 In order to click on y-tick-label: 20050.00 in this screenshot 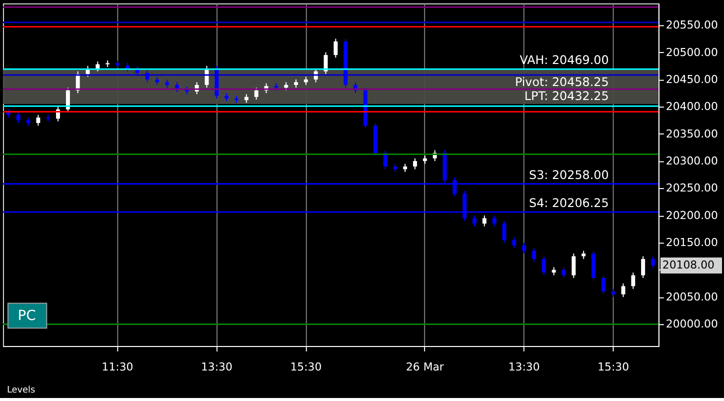, I will do `click(692, 297)`.